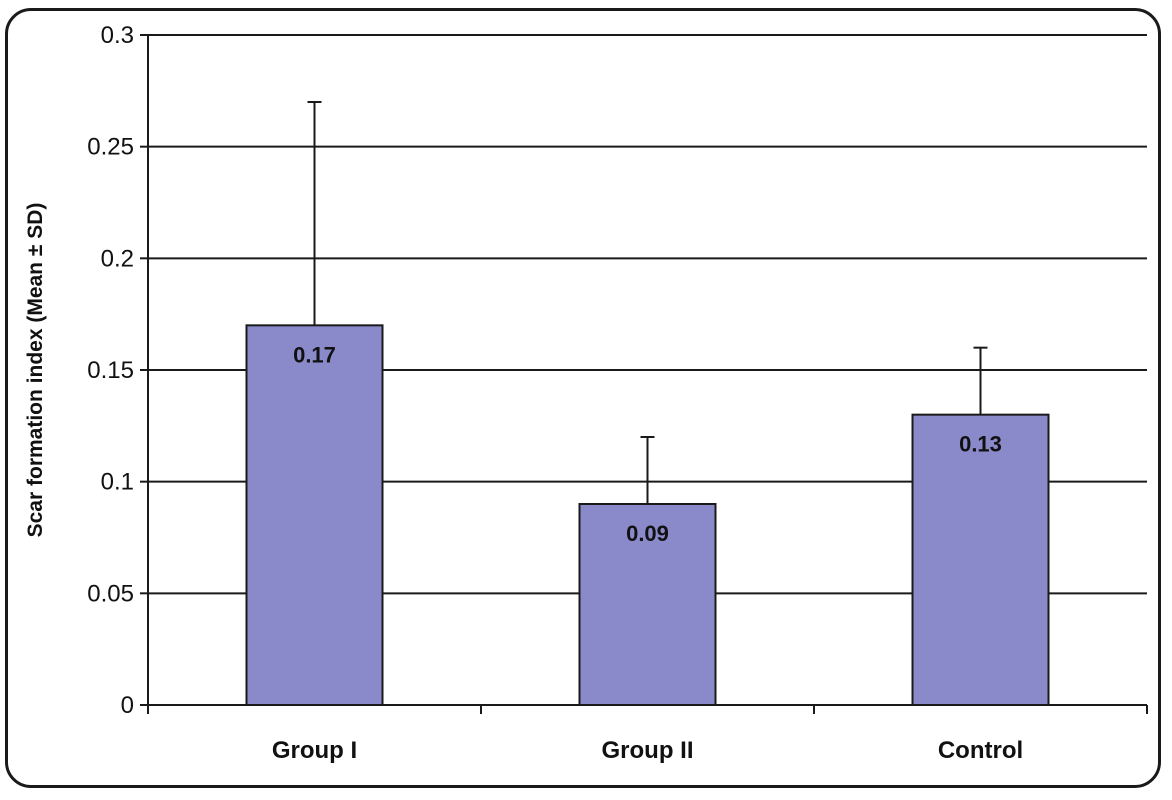 The width and height of the screenshot is (1172, 800). Describe the element at coordinates (647, 533) in the screenshot. I see `data-label: 0.09` at that location.